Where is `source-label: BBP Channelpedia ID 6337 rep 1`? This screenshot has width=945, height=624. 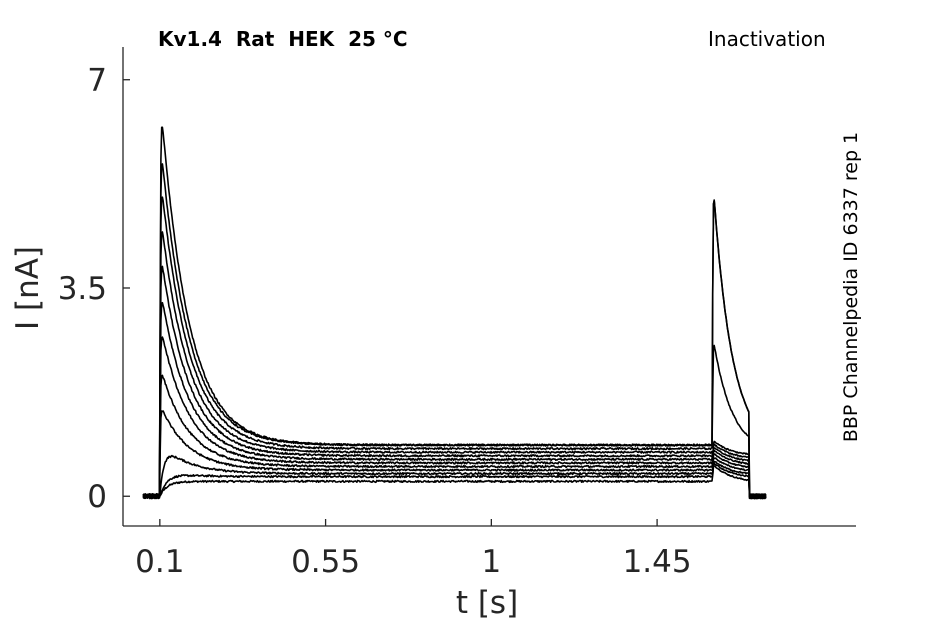
source-label: BBP Channelpedia ID 6337 rep 1 is located at coordinates (851, 287).